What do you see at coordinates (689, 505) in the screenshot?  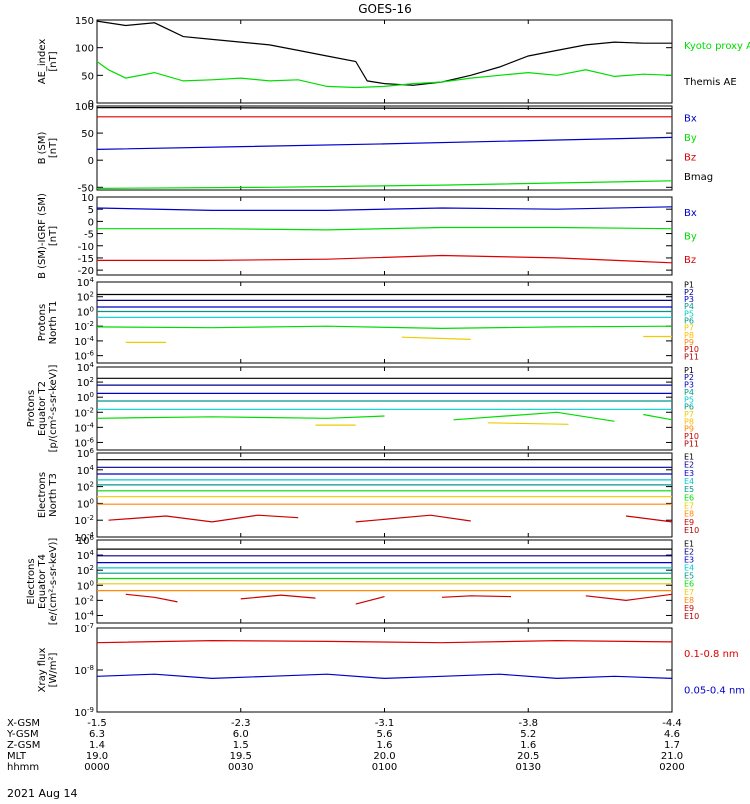 I see `legend-entry: E7` at bounding box center [689, 505].